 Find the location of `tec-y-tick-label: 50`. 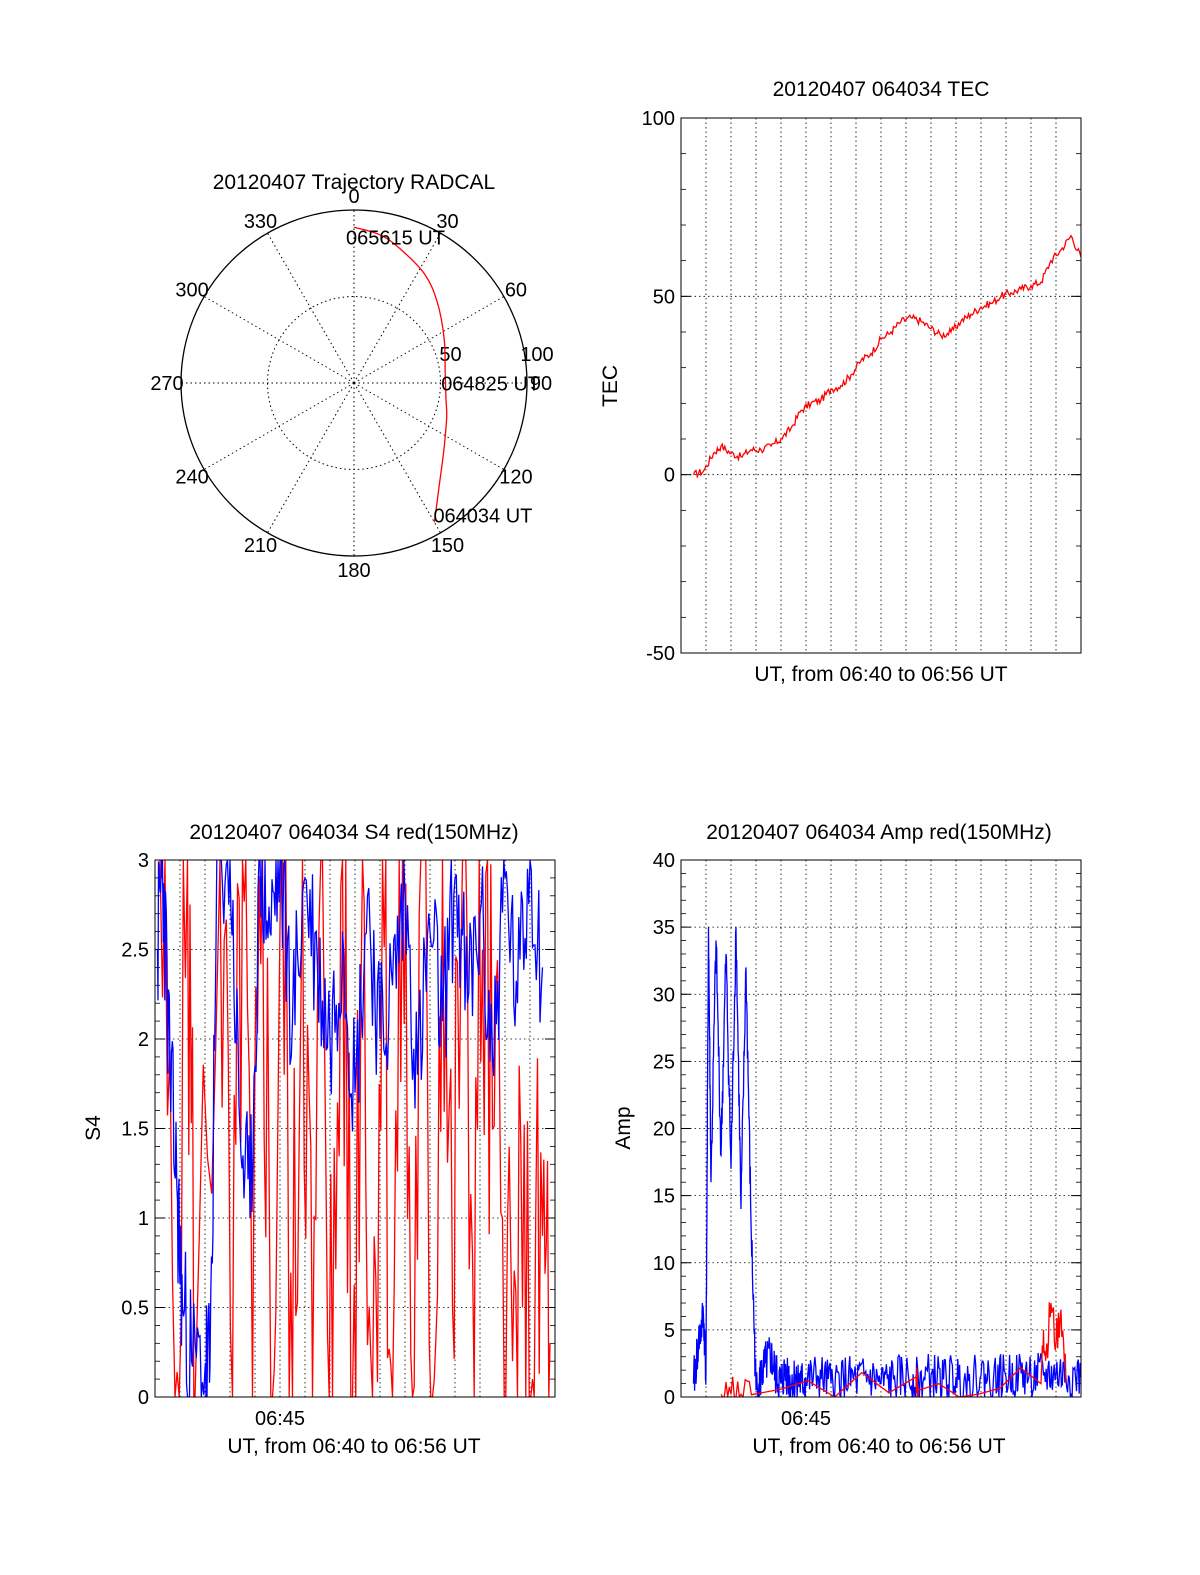

tec-y-tick-label: 50 is located at coordinates (664, 297).